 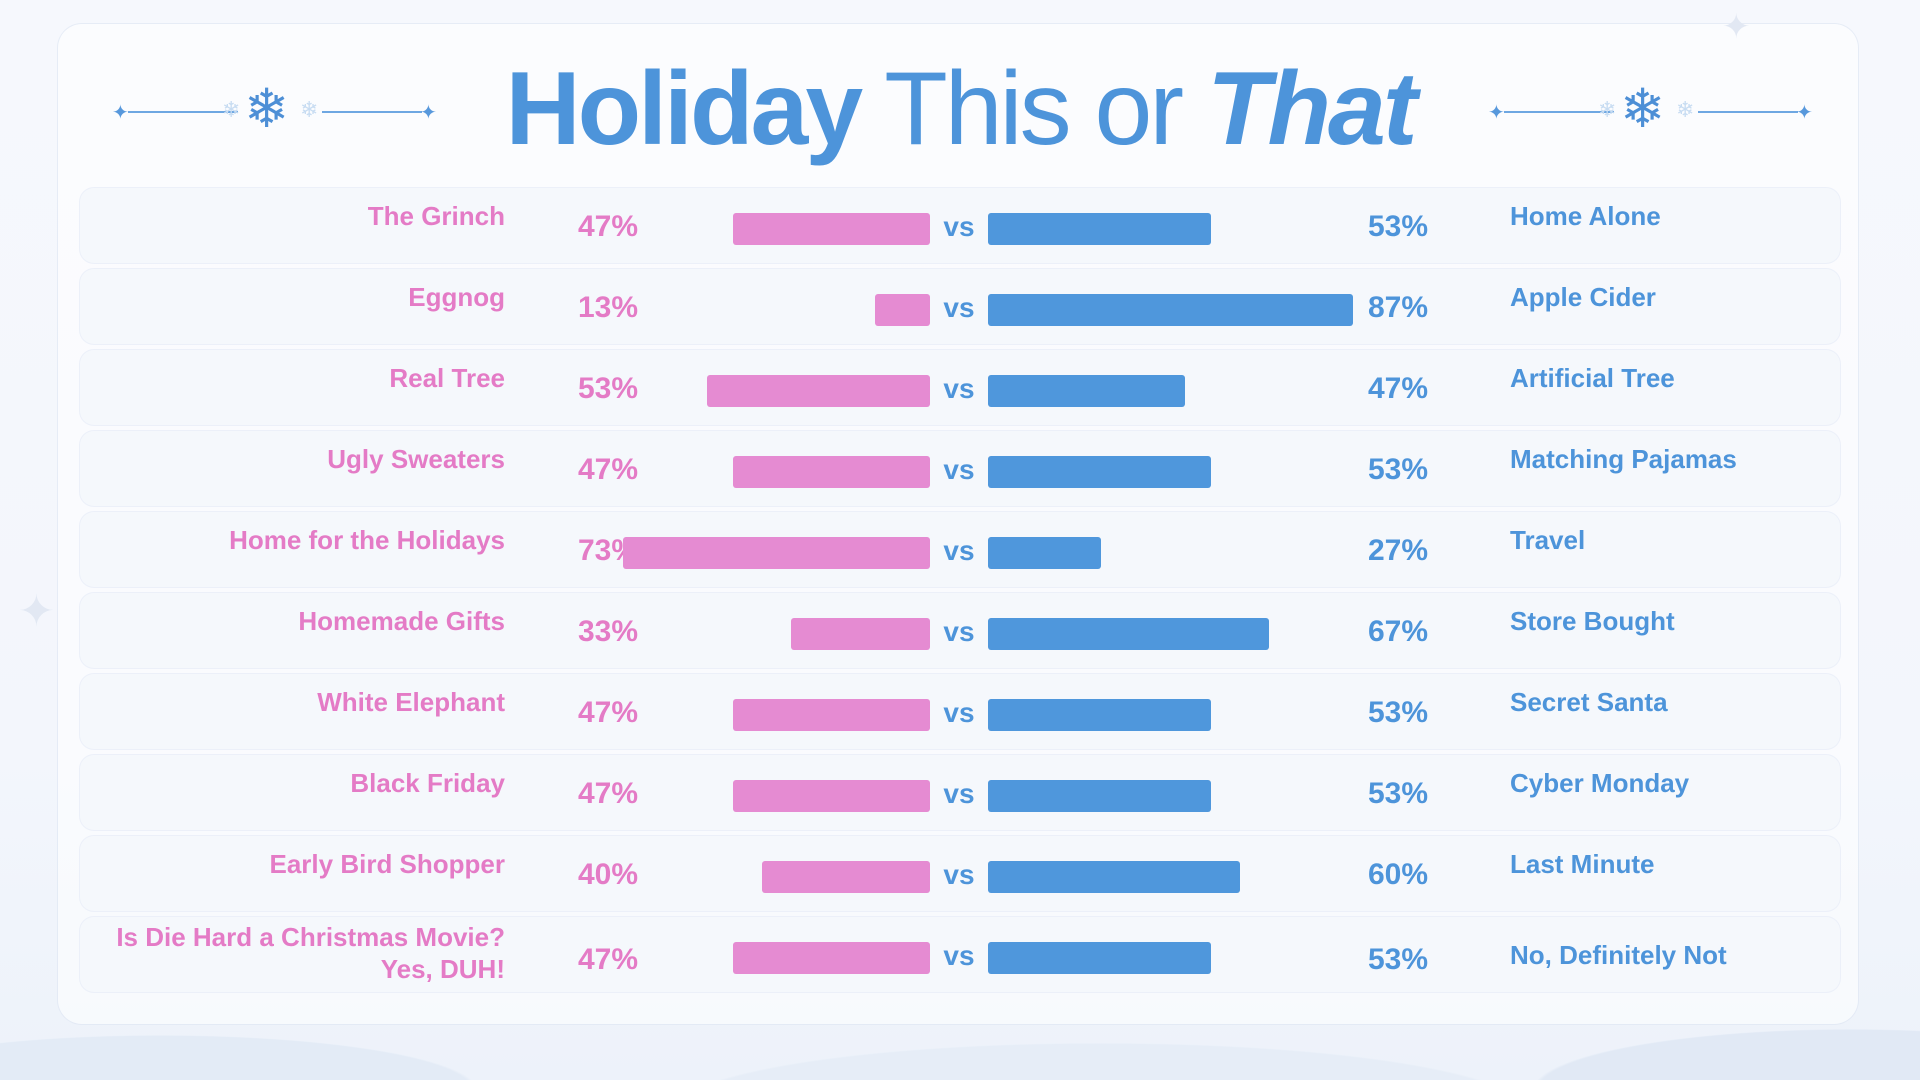 I want to click on title-word-that: That, so click(x=1312, y=109).